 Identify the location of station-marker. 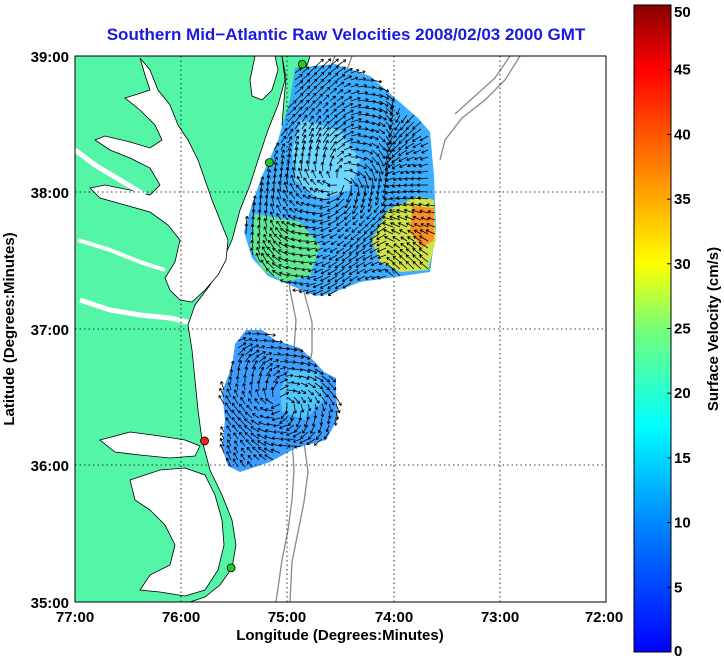
(204, 441).